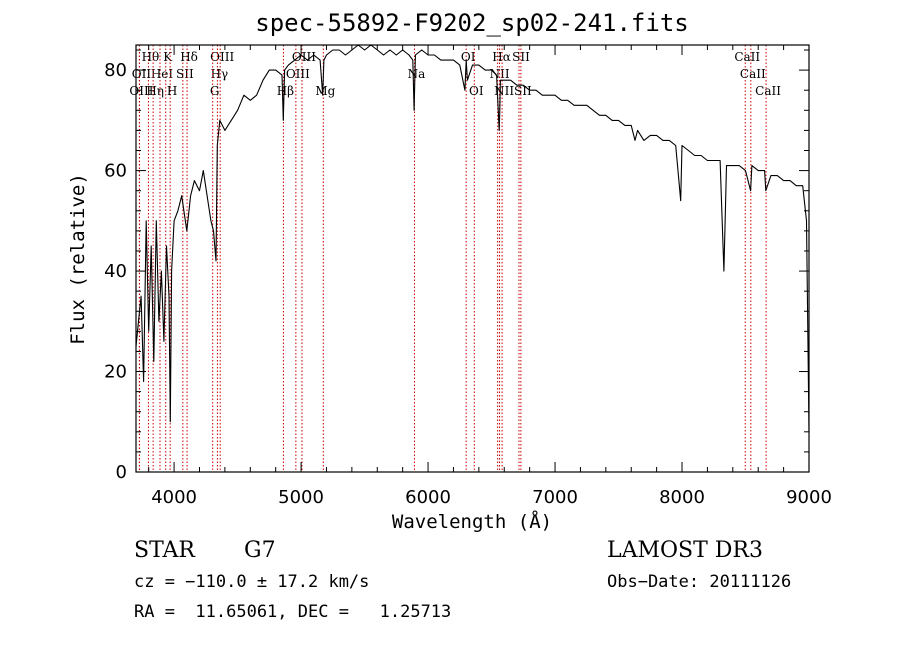 The image size is (900, 649). Describe the element at coordinates (189, 57) in the screenshot. I see `spectral-line-label: Hδ` at that location.